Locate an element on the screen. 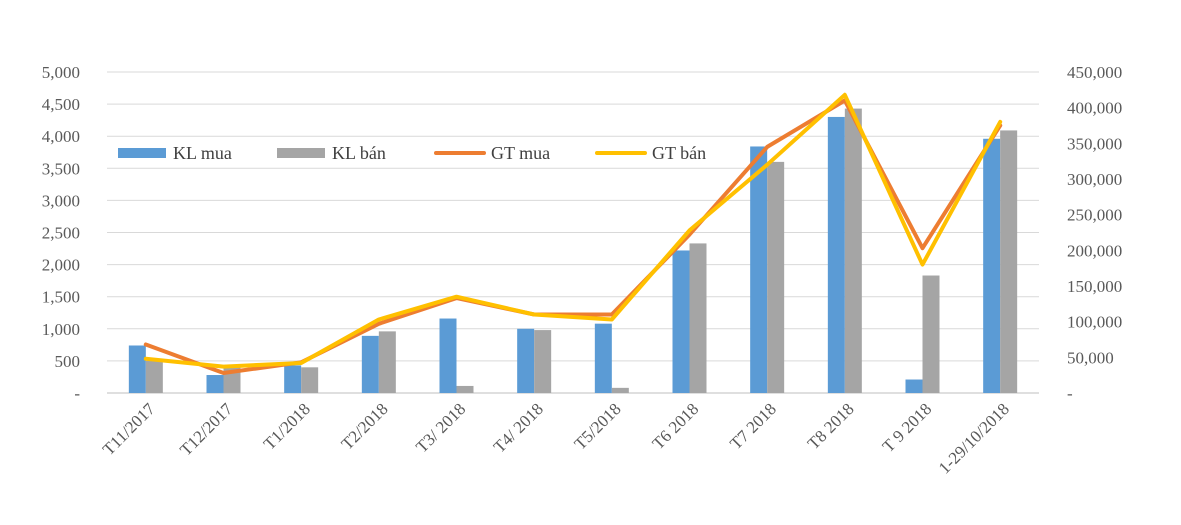 This screenshot has height=525, width=1181. legend-label-kl-mua: KL mua is located at coordinates (202, 153).